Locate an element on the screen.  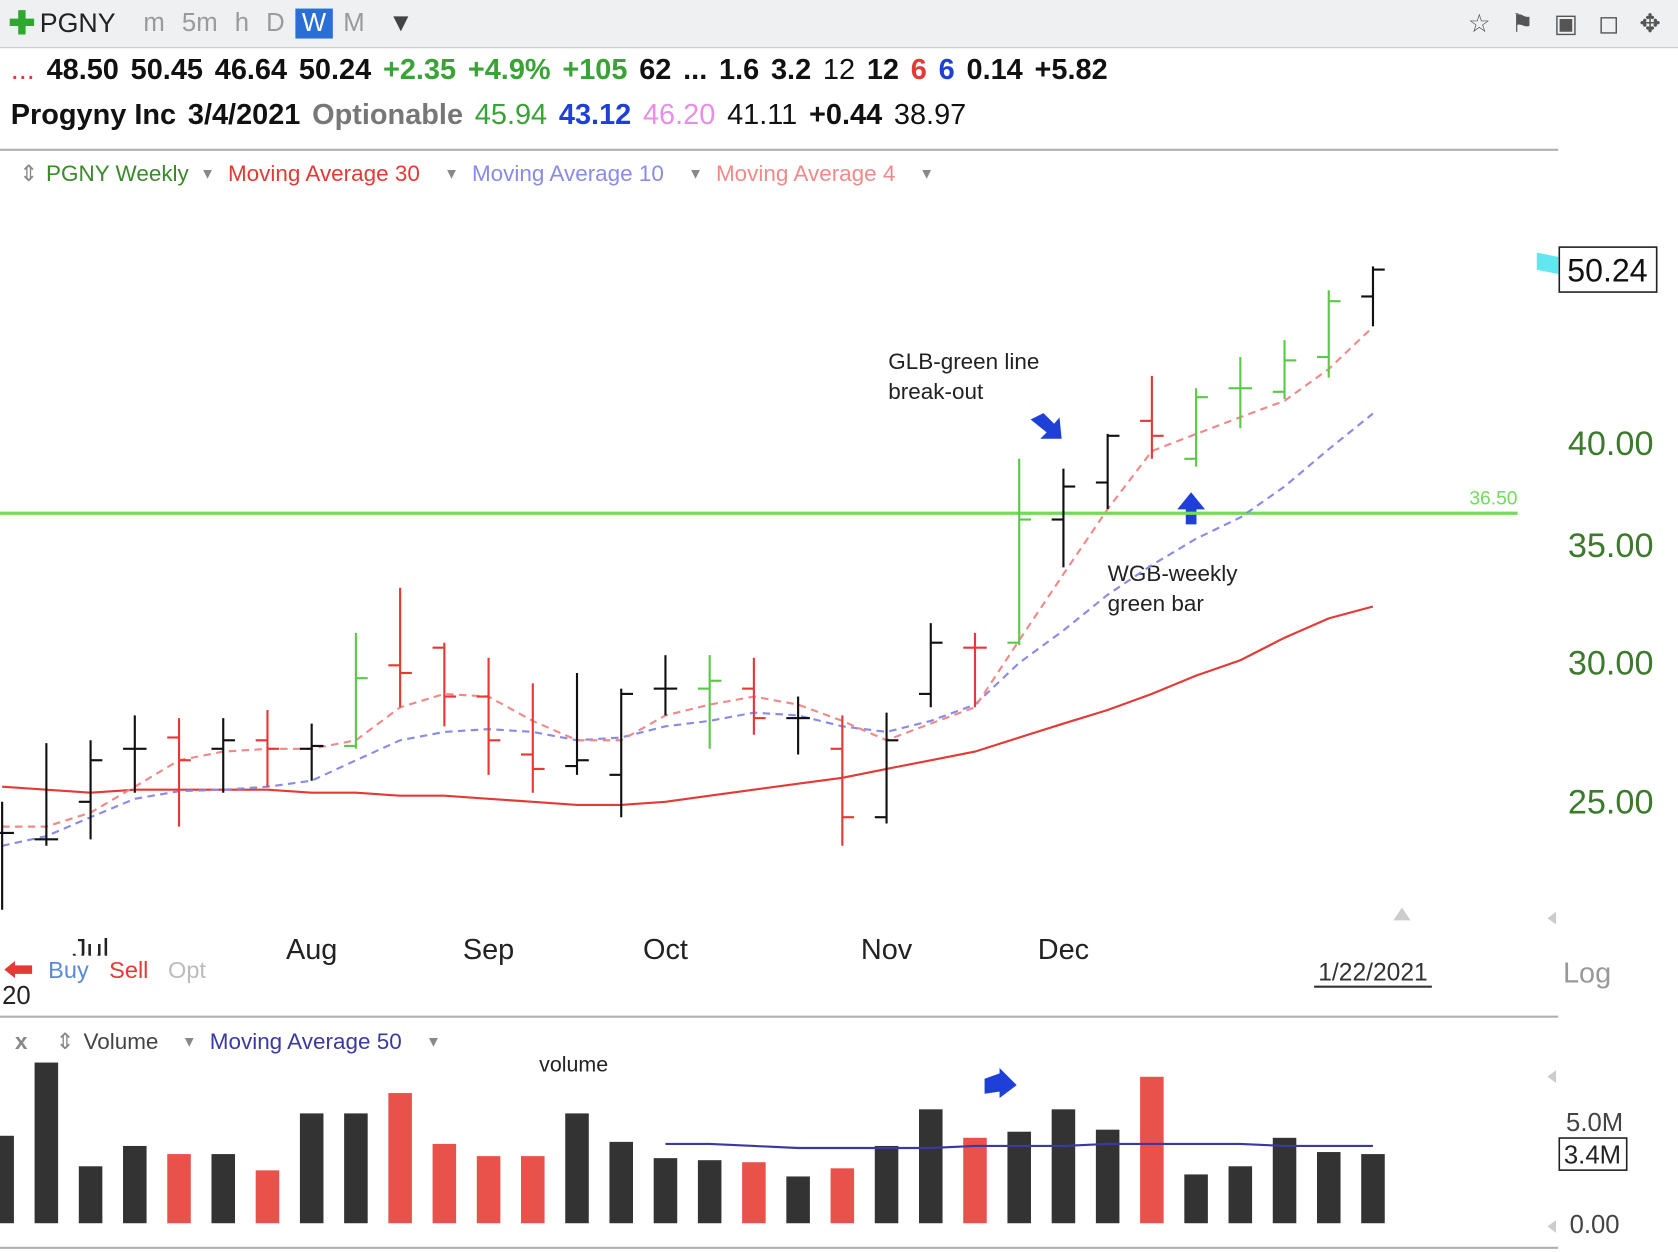
quote-field: 50.45 is located at coordinates (166, 69).